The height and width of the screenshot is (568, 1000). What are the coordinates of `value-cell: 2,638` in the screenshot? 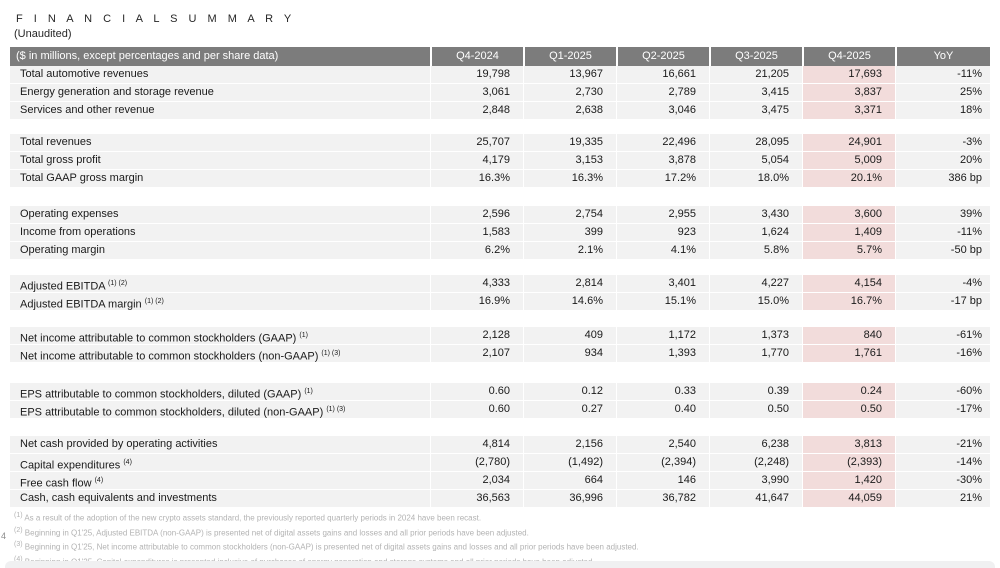 It's located at (569, 111).